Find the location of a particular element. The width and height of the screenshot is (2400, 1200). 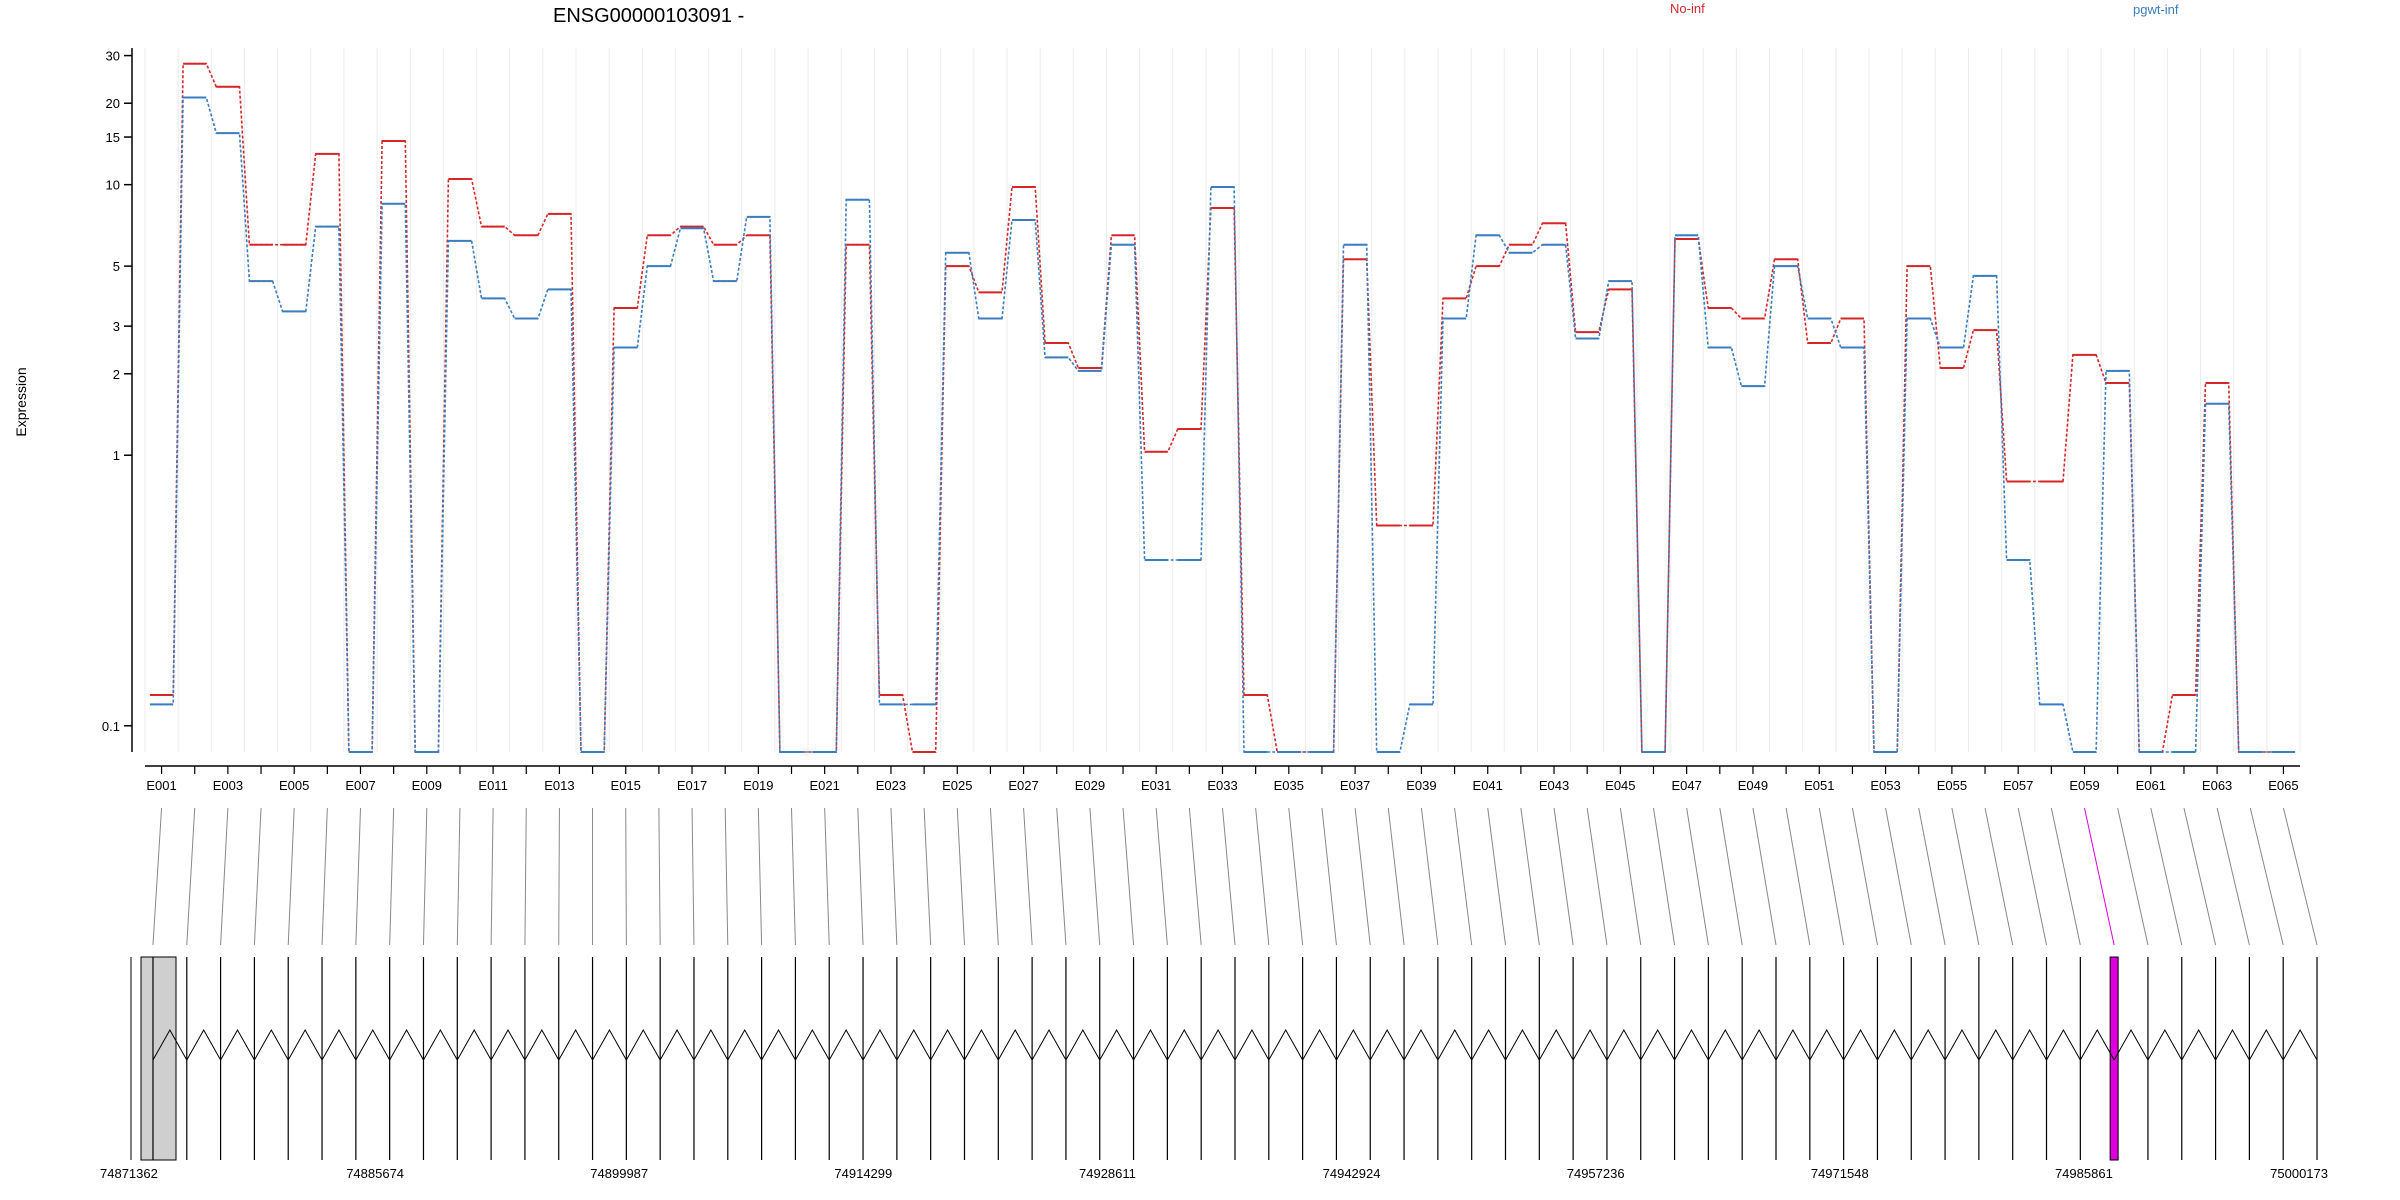

chart-title: ENSG00000103091 - is located at coordinates (648, 16).